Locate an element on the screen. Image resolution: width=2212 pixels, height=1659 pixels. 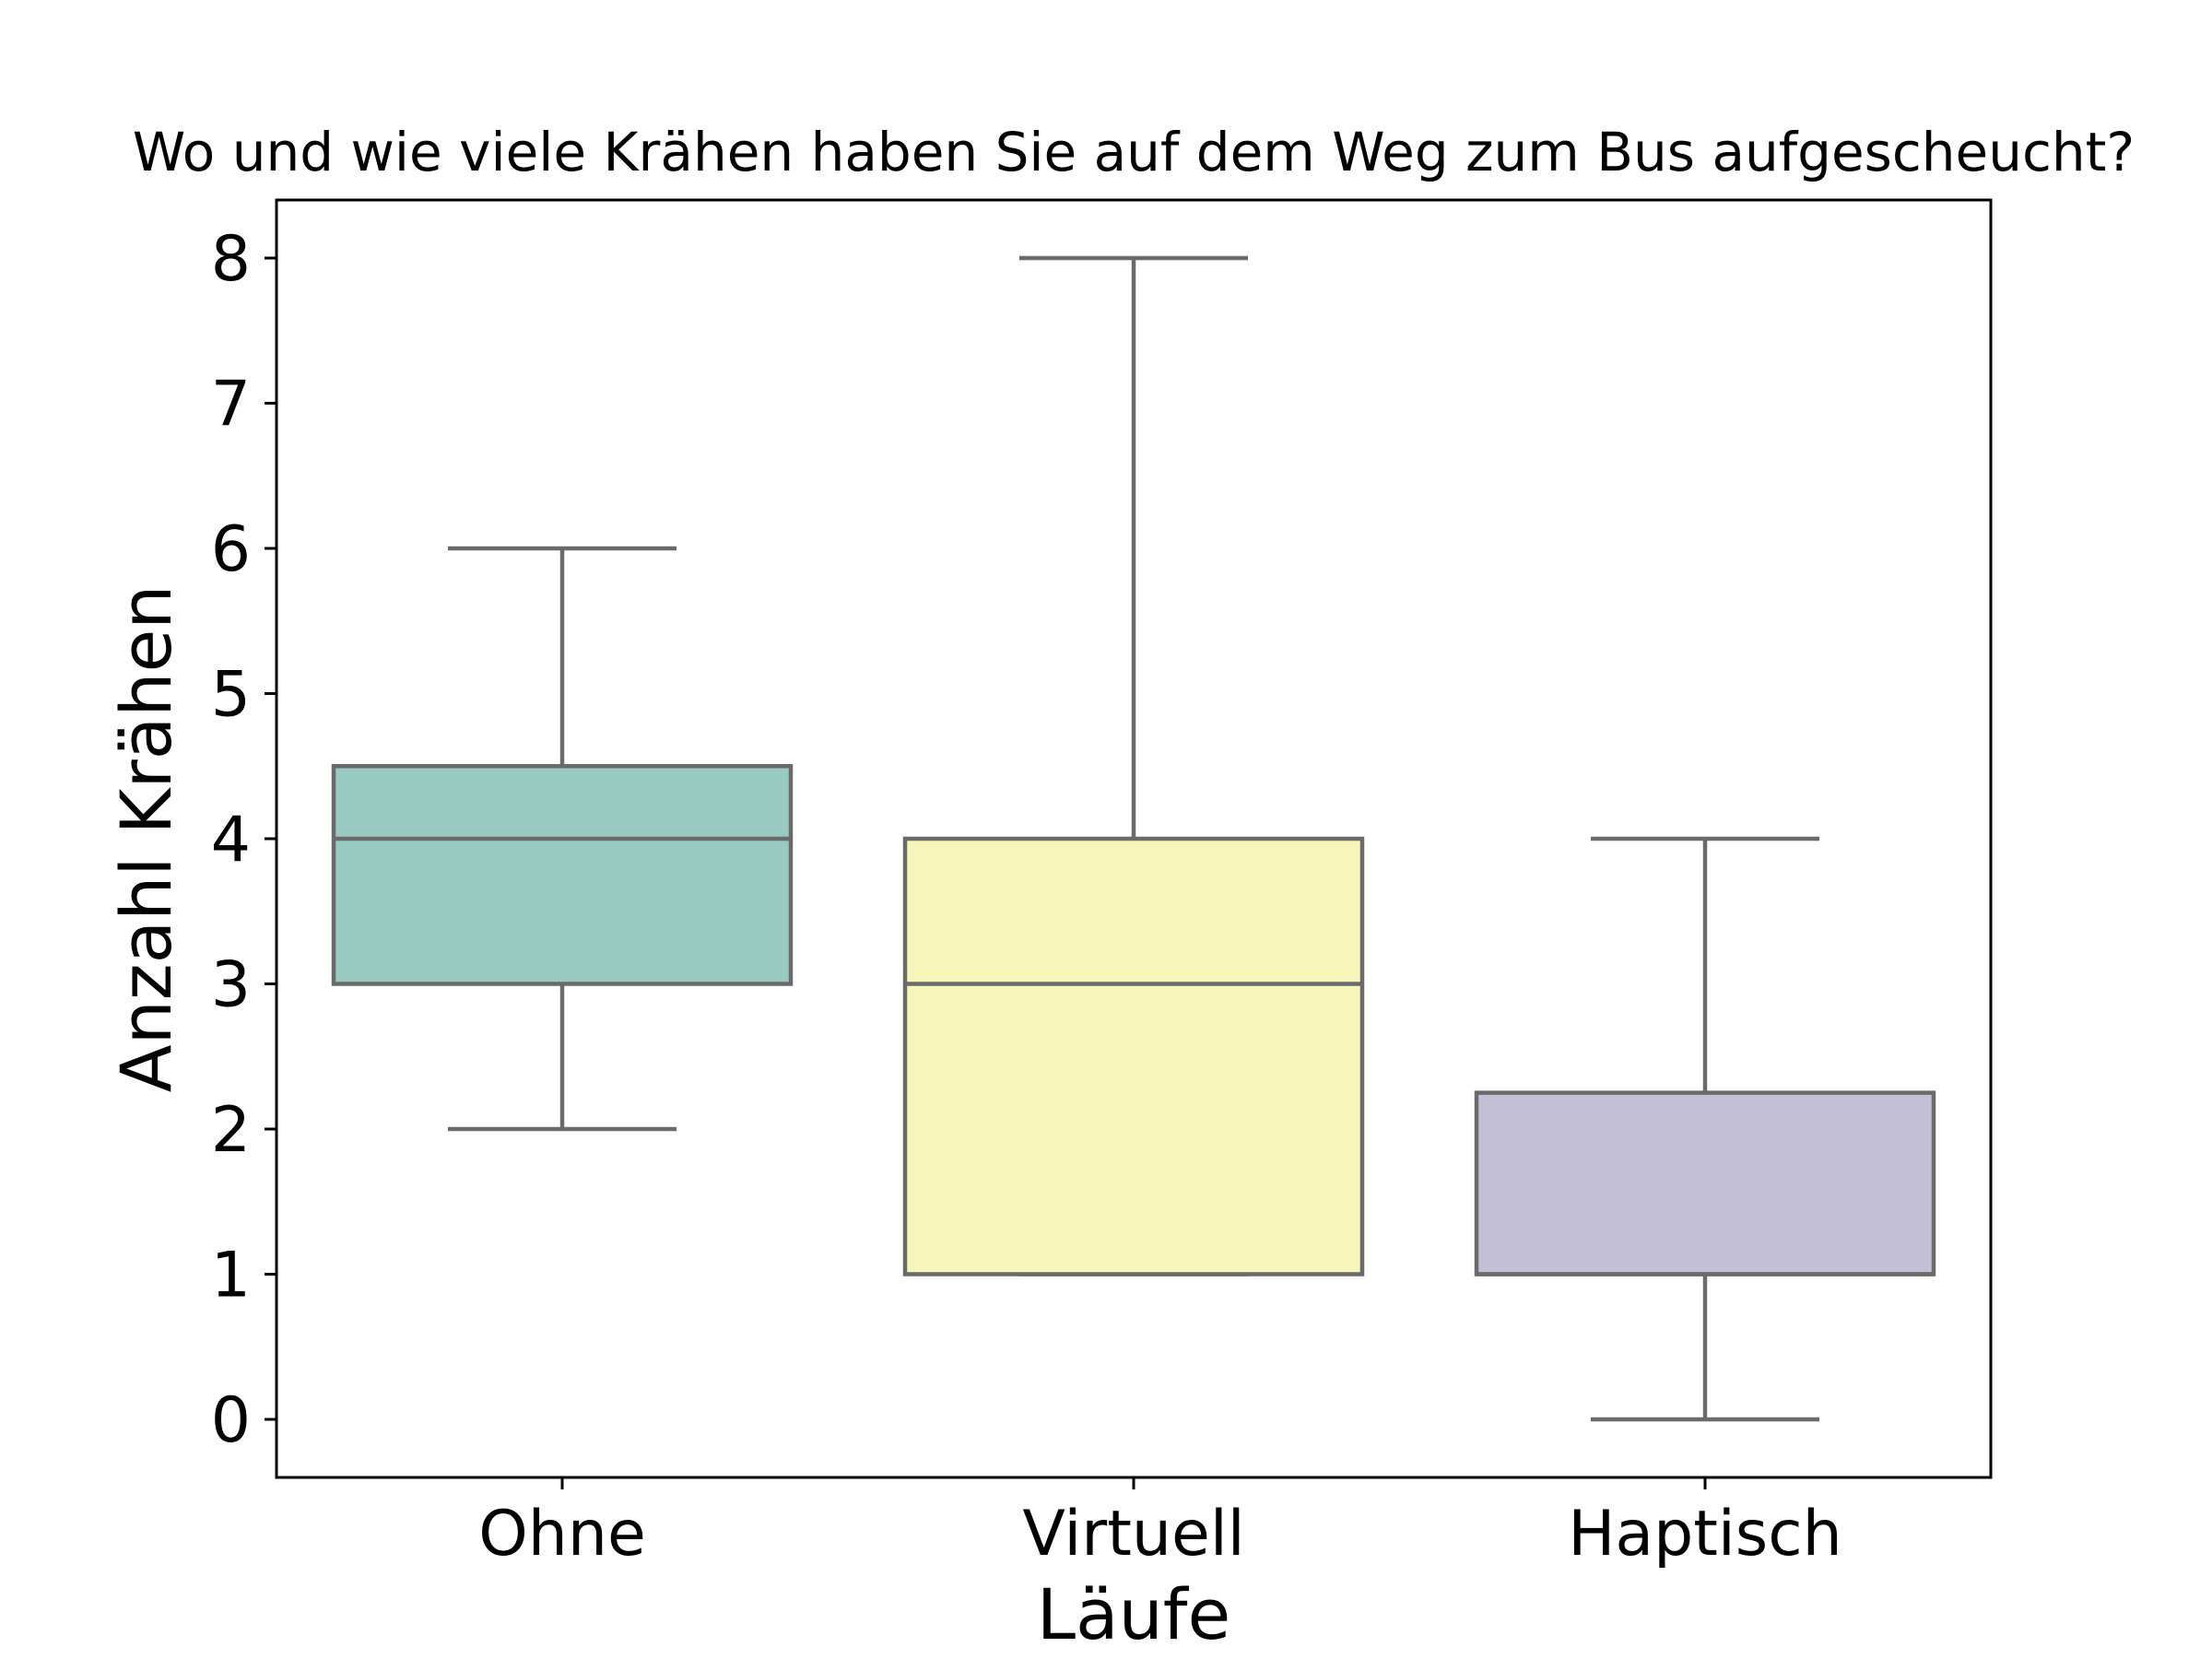
x-axis: Ohne Virtuell Haptisch is located at coordinates (1160, 1524).